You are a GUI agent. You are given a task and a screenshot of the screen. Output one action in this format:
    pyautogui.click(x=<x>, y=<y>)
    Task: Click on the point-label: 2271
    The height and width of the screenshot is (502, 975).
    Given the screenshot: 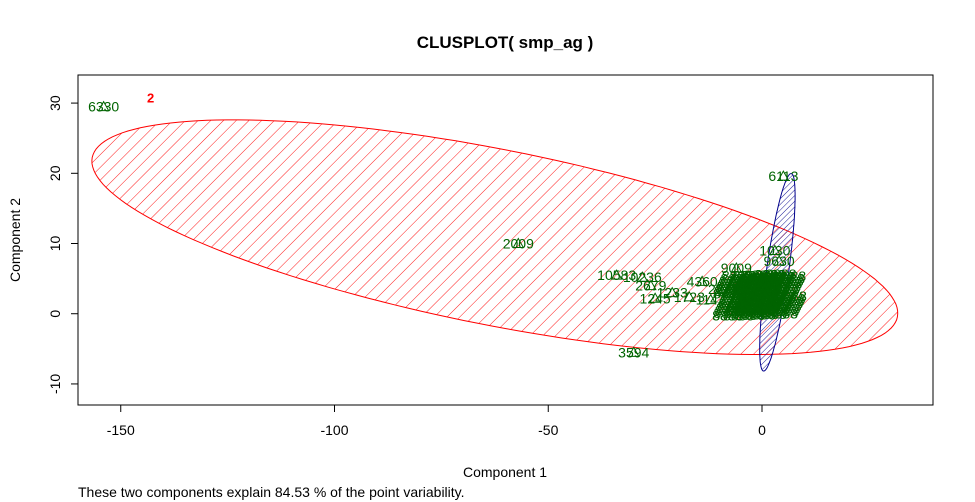 What is the action you would take?
    pyautogui.click(x=723, y=289)
    